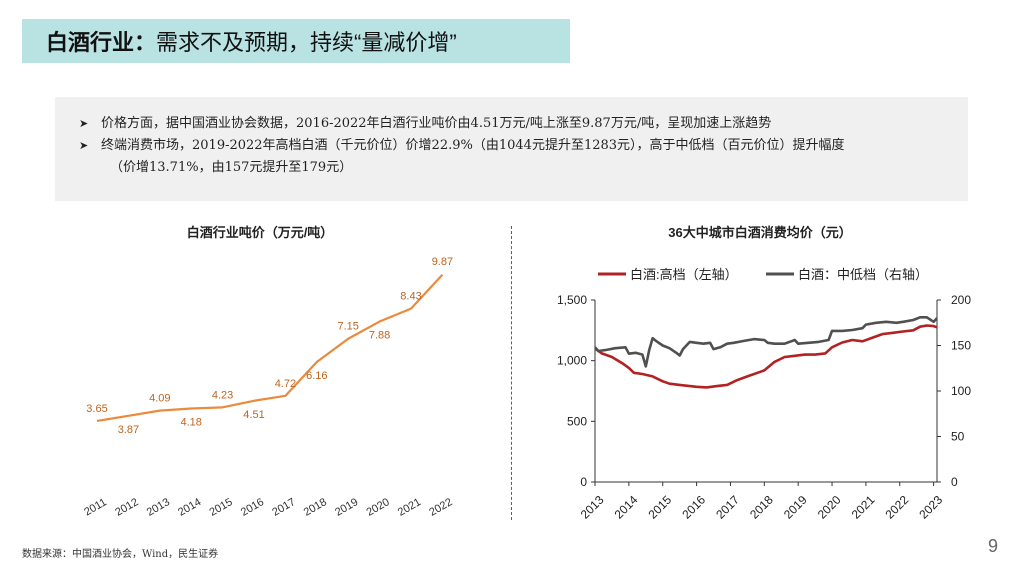  Describe the element at coordinates (159, 399) in the screenshot. I see `data-label: 4.09` at that location.